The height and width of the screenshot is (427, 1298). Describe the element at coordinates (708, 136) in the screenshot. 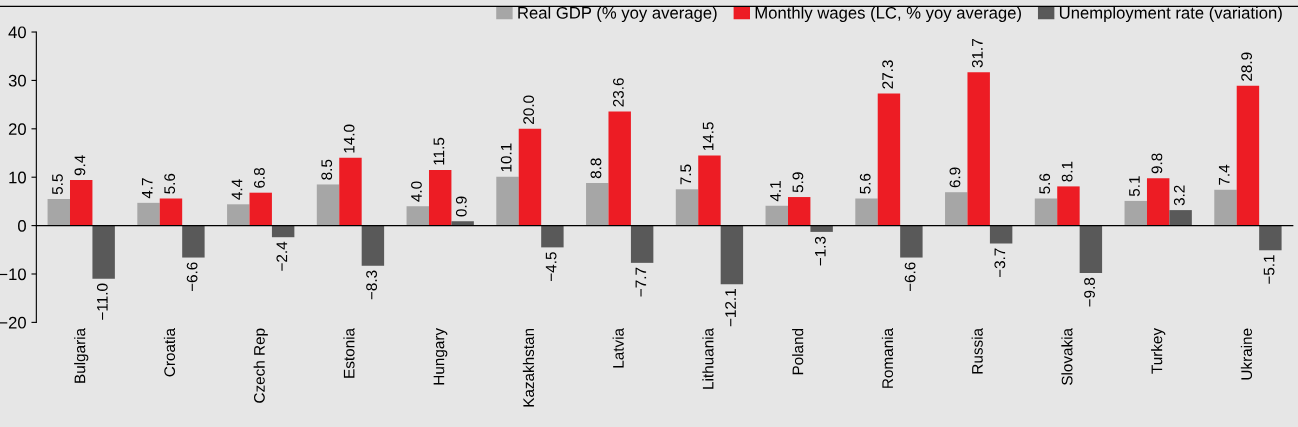

I see `data-label: 14.5` at that location.